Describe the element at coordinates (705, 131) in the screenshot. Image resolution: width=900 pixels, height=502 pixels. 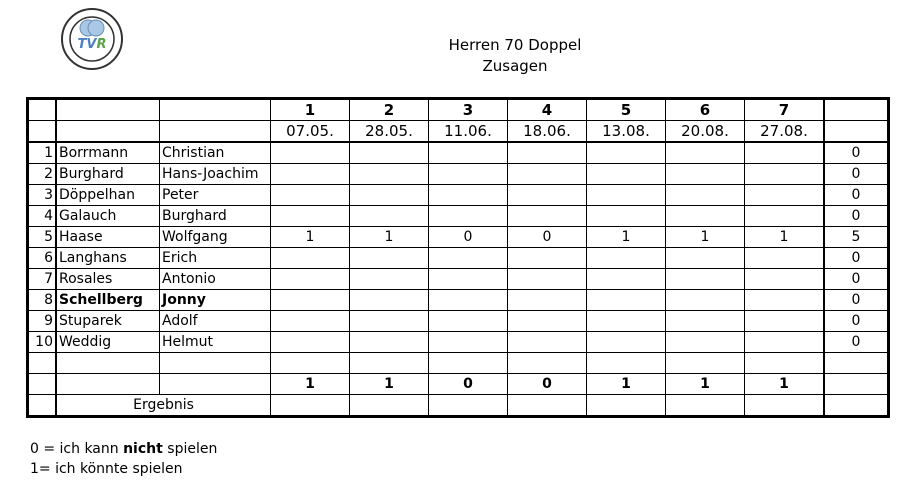
I see `match-date: 20.08.` at that location.